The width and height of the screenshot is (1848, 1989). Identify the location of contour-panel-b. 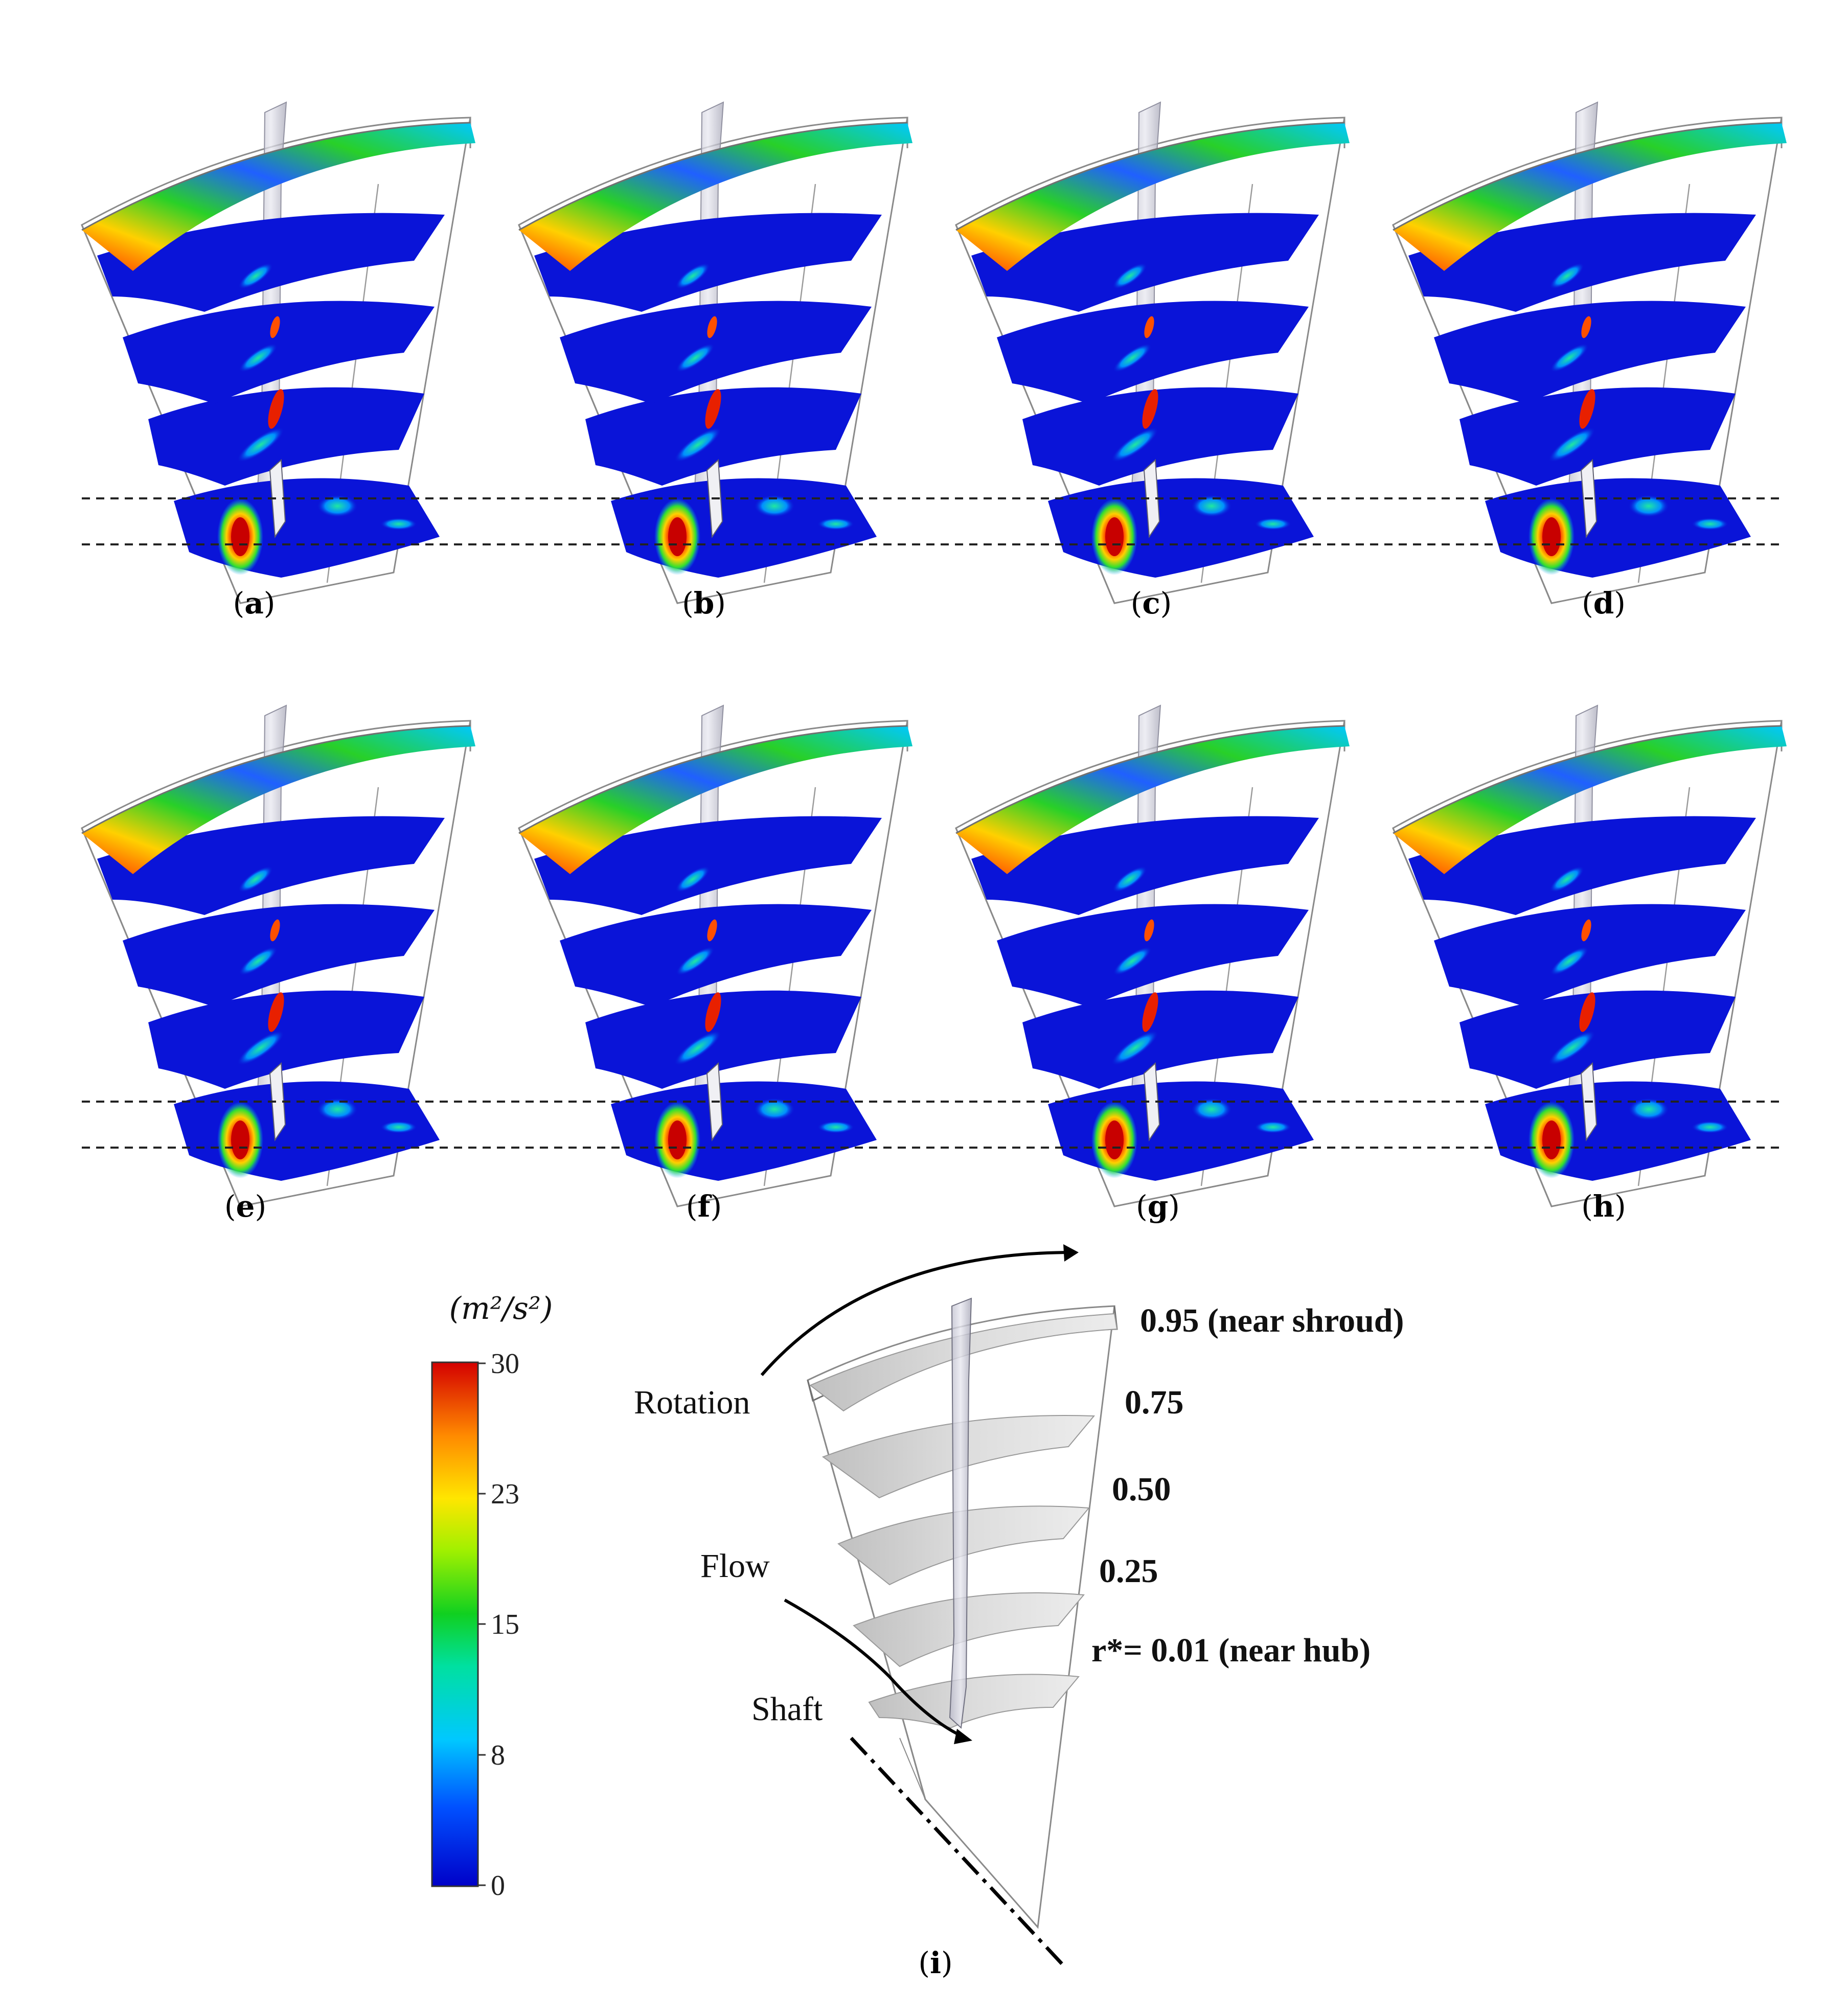
(716, 352).